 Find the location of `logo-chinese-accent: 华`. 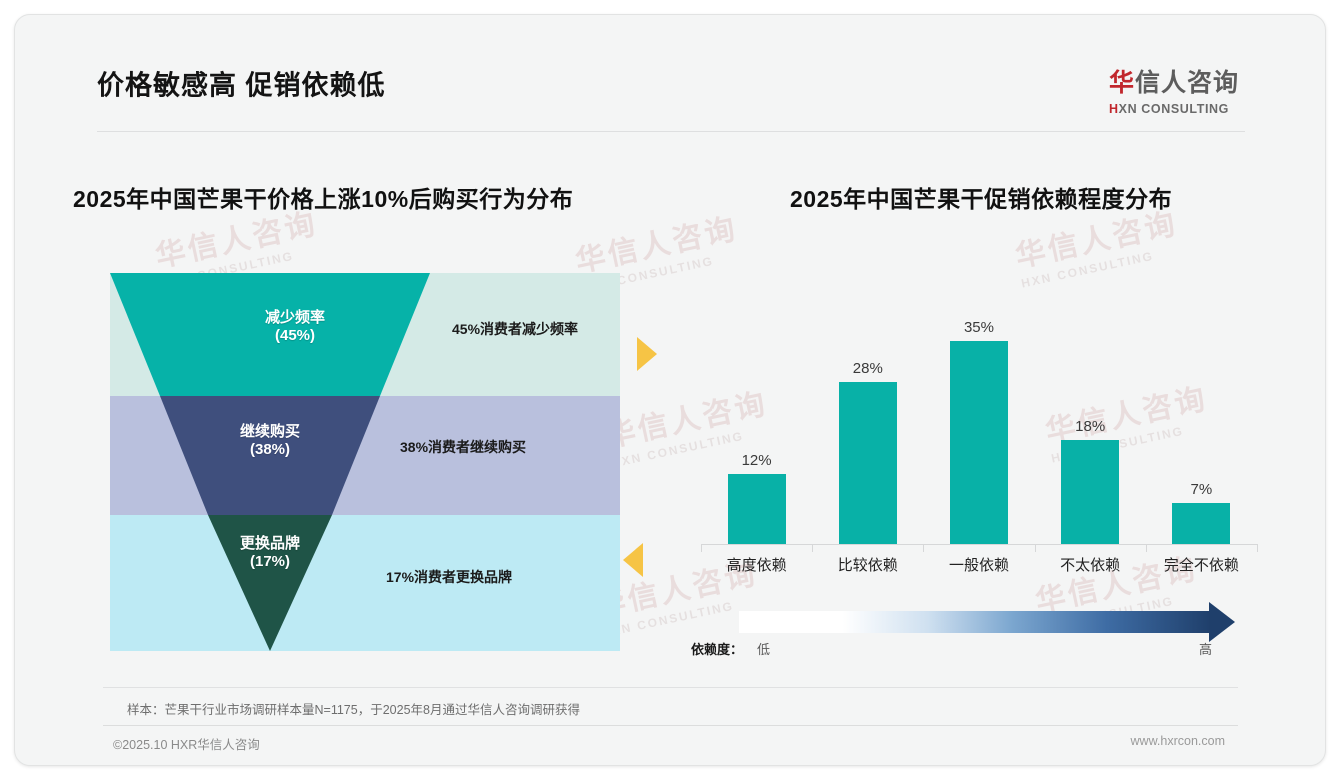

logo-chinese-accent: 华 is located at coordinates (1122, 83).